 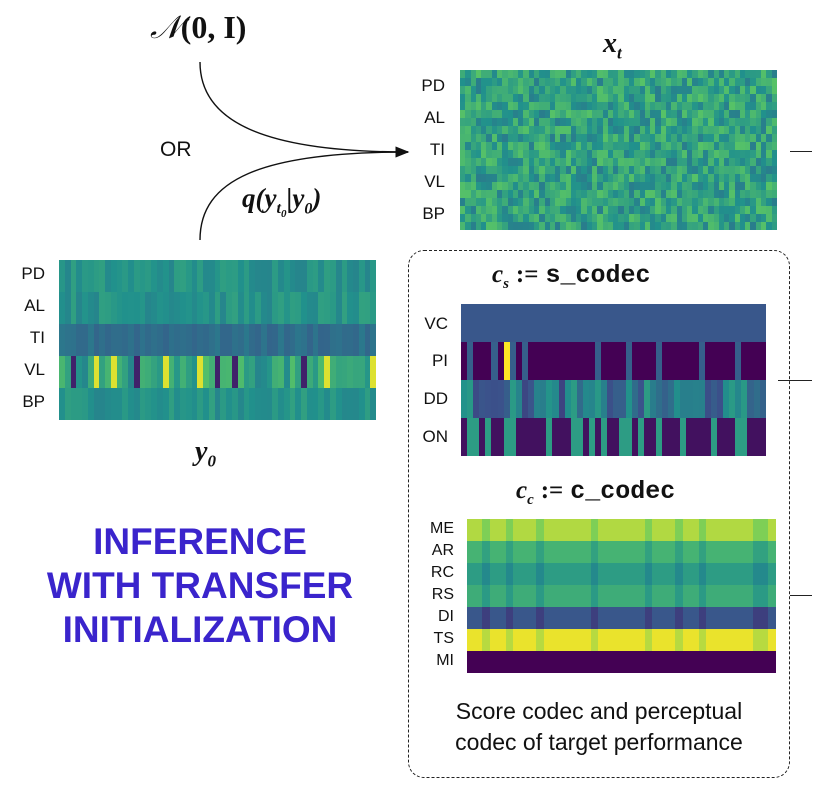 I want to click on cs-heatmap, so click(x=613, y=380).